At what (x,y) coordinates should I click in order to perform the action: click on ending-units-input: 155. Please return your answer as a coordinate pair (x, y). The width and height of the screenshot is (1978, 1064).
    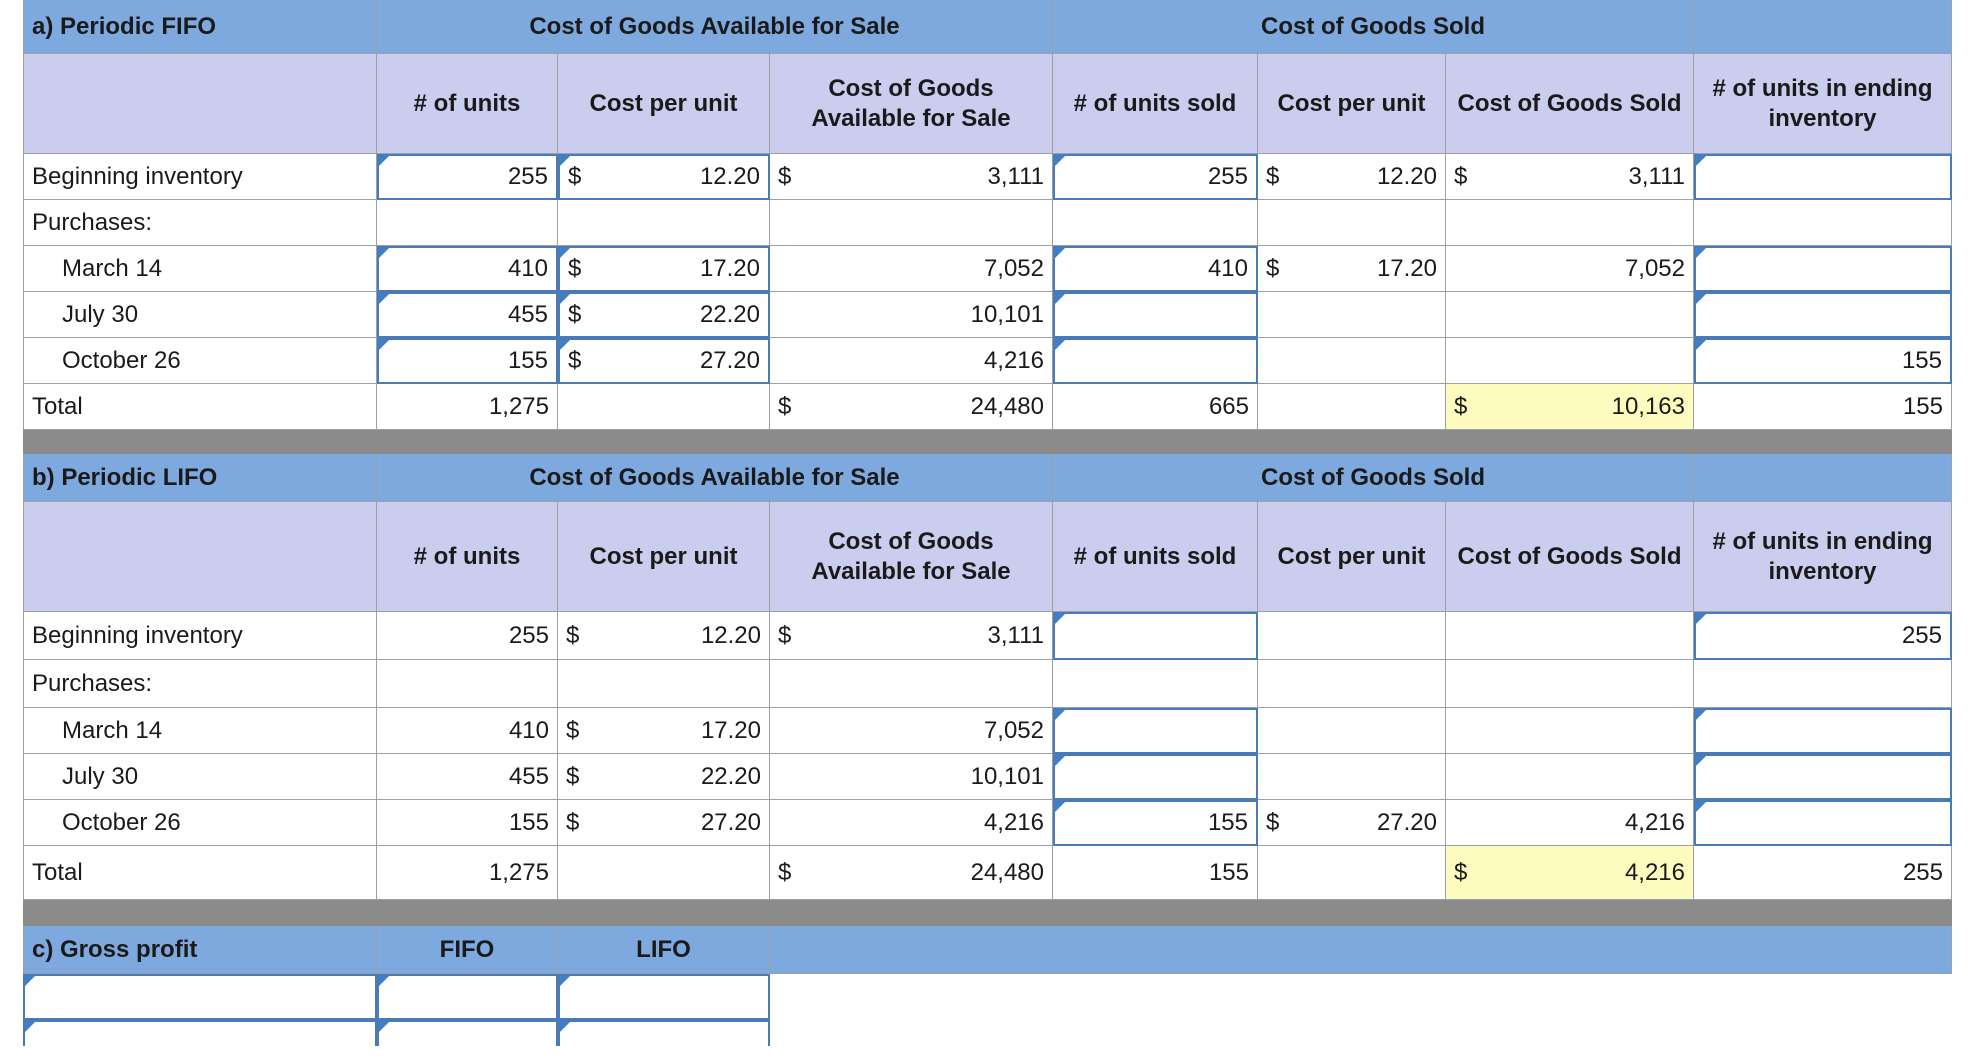
    Looking at the image, I should click on (1823, 361).